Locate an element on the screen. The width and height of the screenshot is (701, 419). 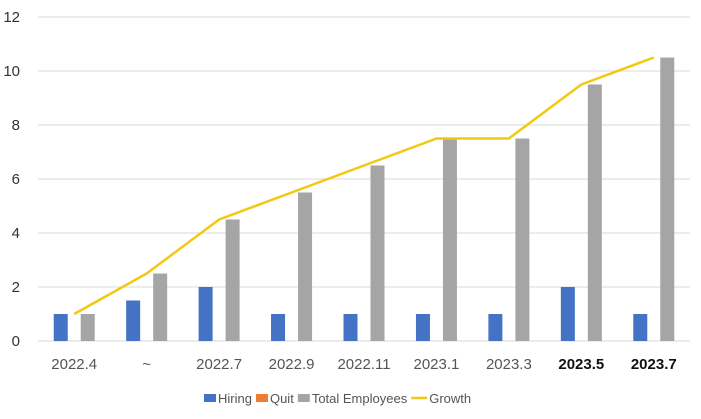
legend-swatch-quit is located at coordinates (261, 398).